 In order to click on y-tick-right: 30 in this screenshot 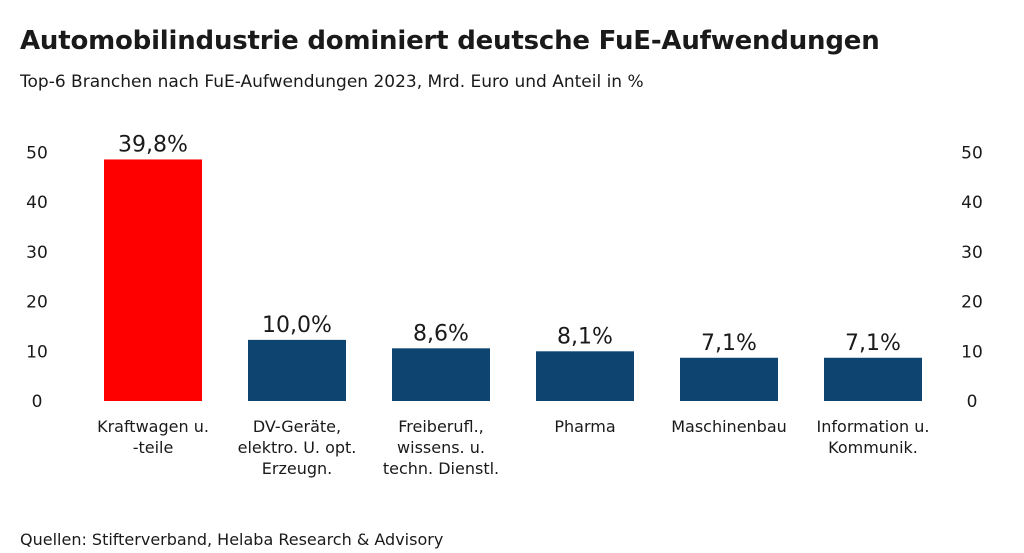, I will do `click(972, 253)`.